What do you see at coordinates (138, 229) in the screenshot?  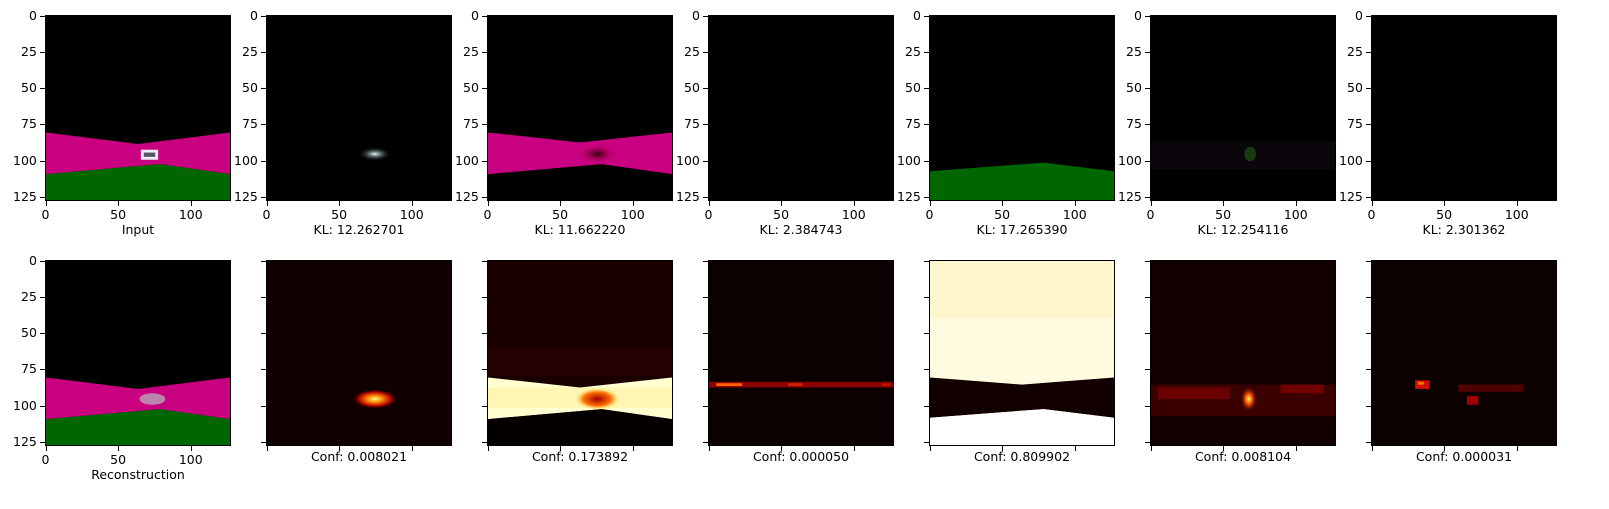 I see `kl-caption: Input` at bounding box center [138, 229].